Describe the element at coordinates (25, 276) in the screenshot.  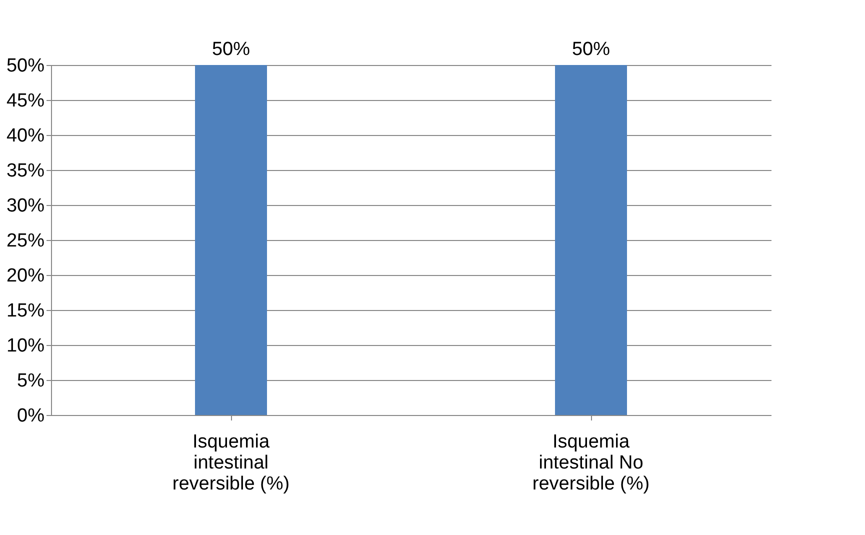
I see `y-tick-label: 20%` at that location.